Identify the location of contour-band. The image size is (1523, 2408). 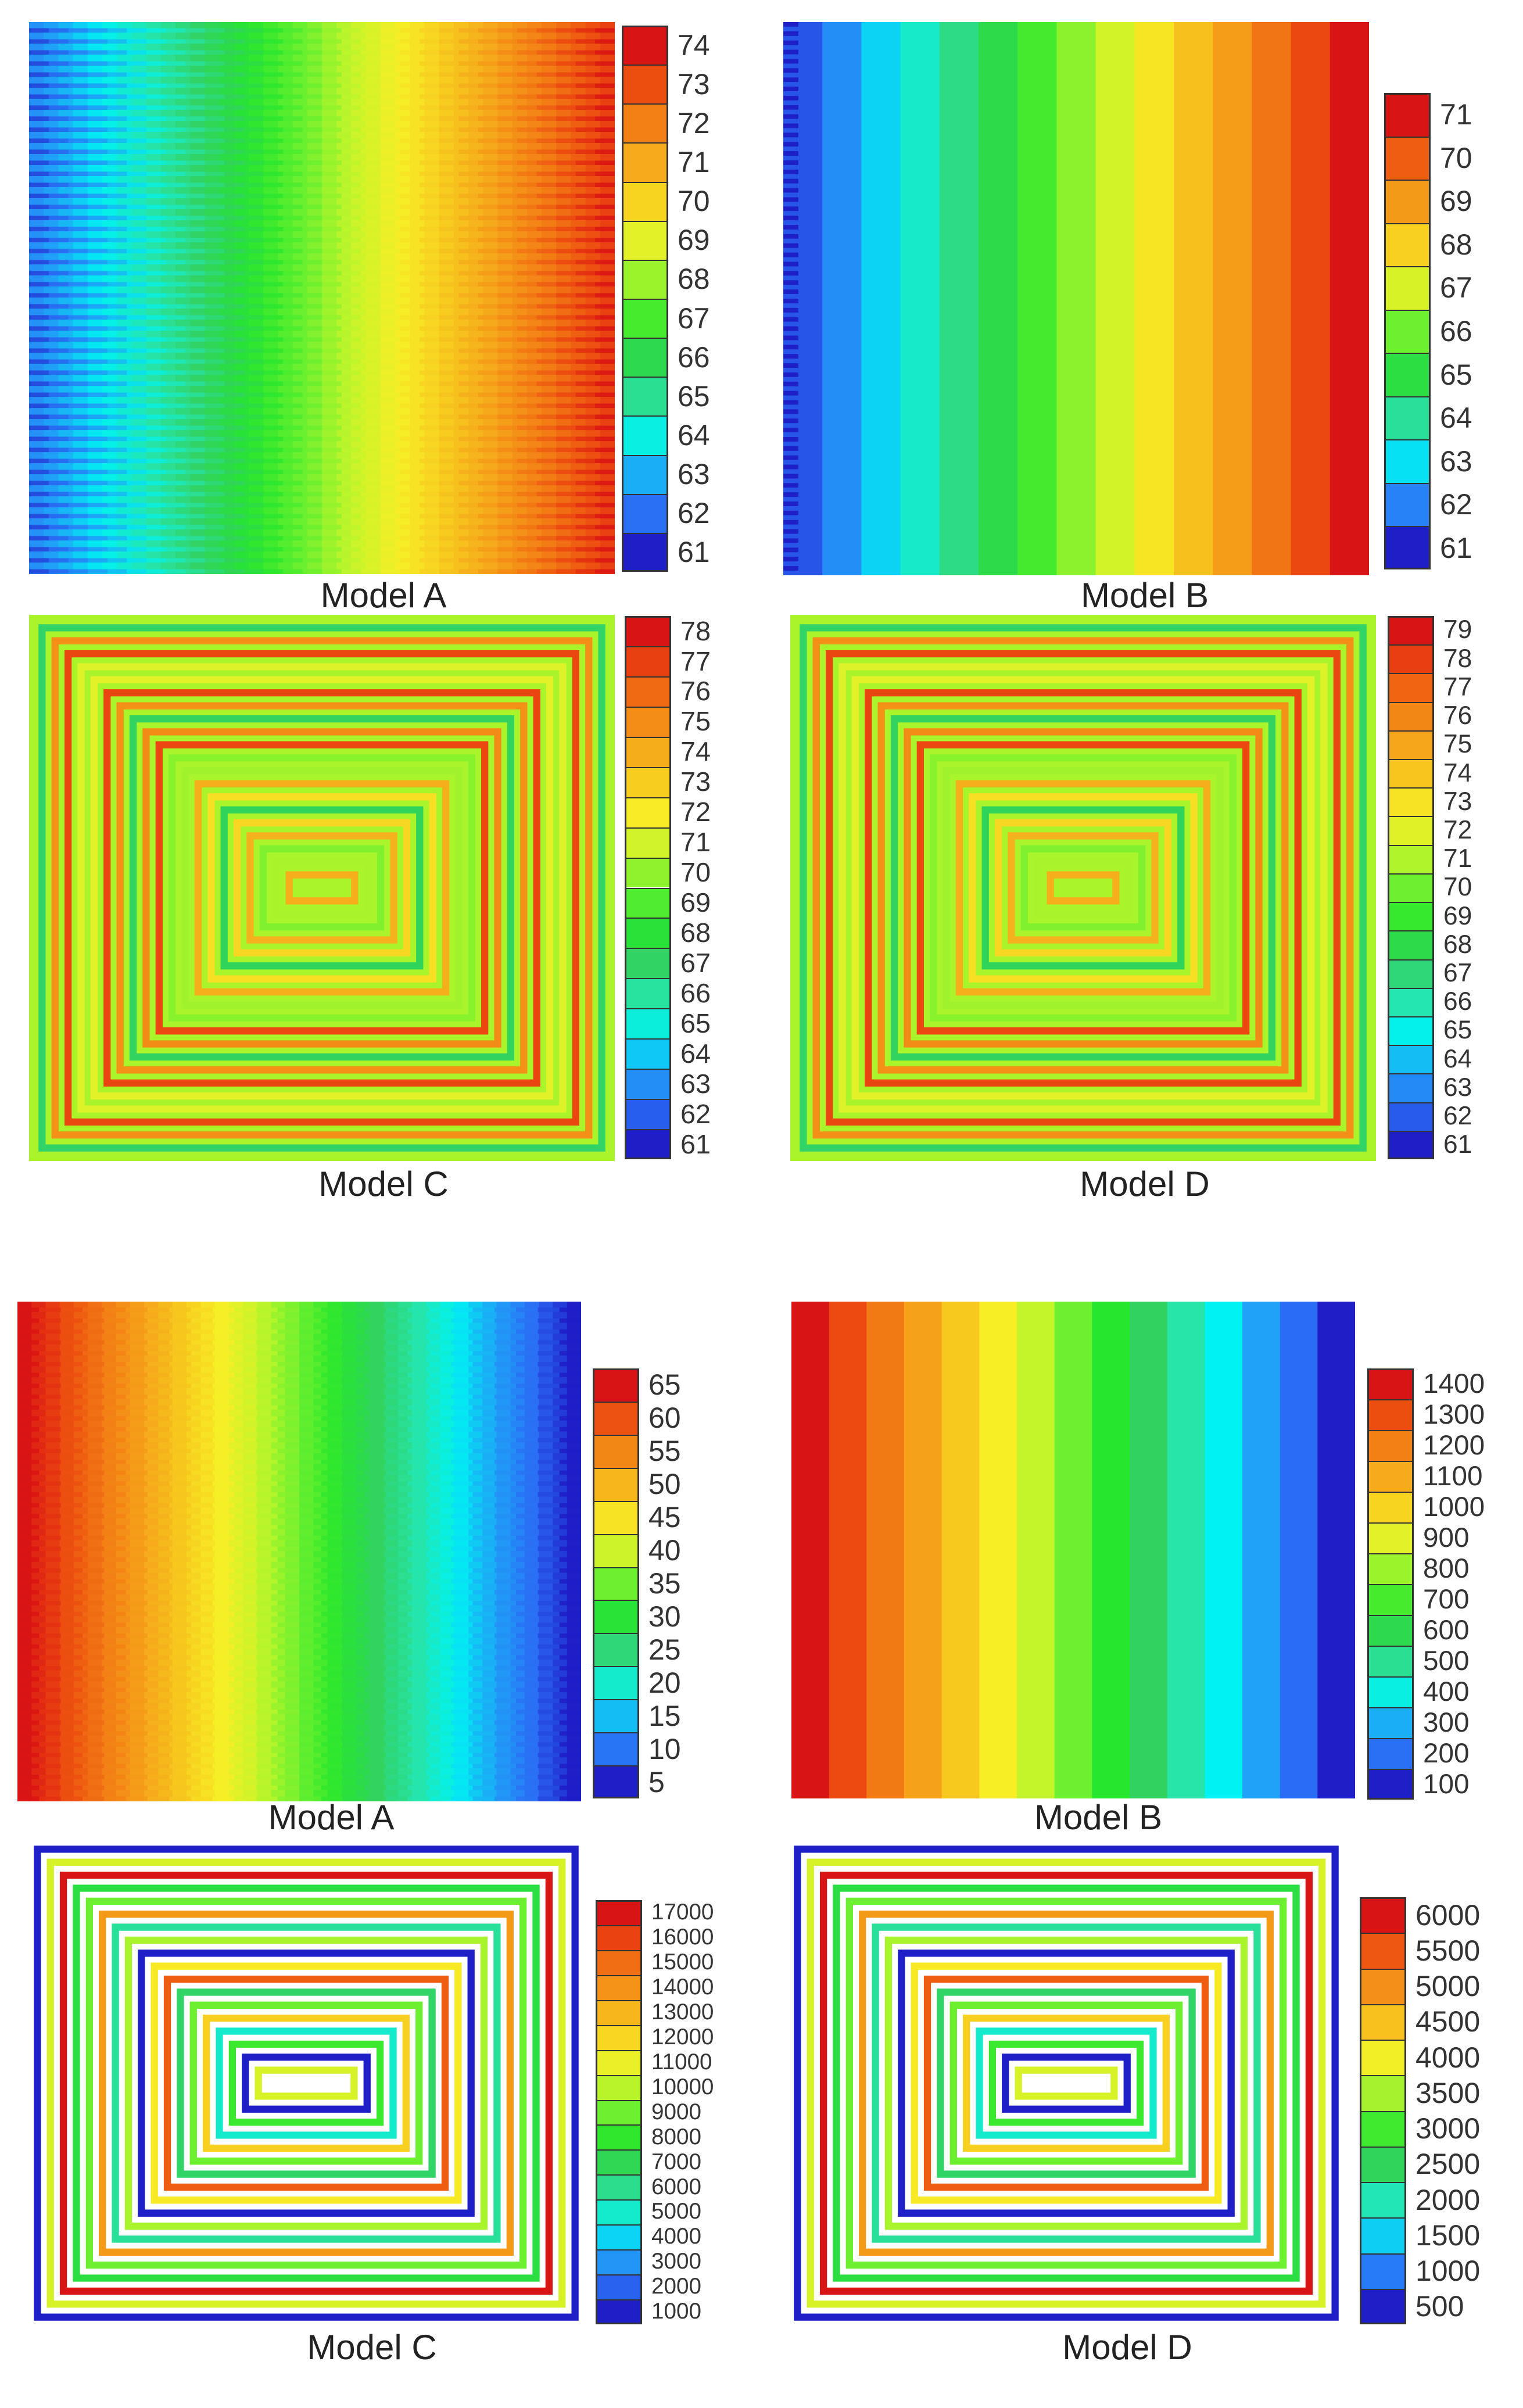
(1076, 298).